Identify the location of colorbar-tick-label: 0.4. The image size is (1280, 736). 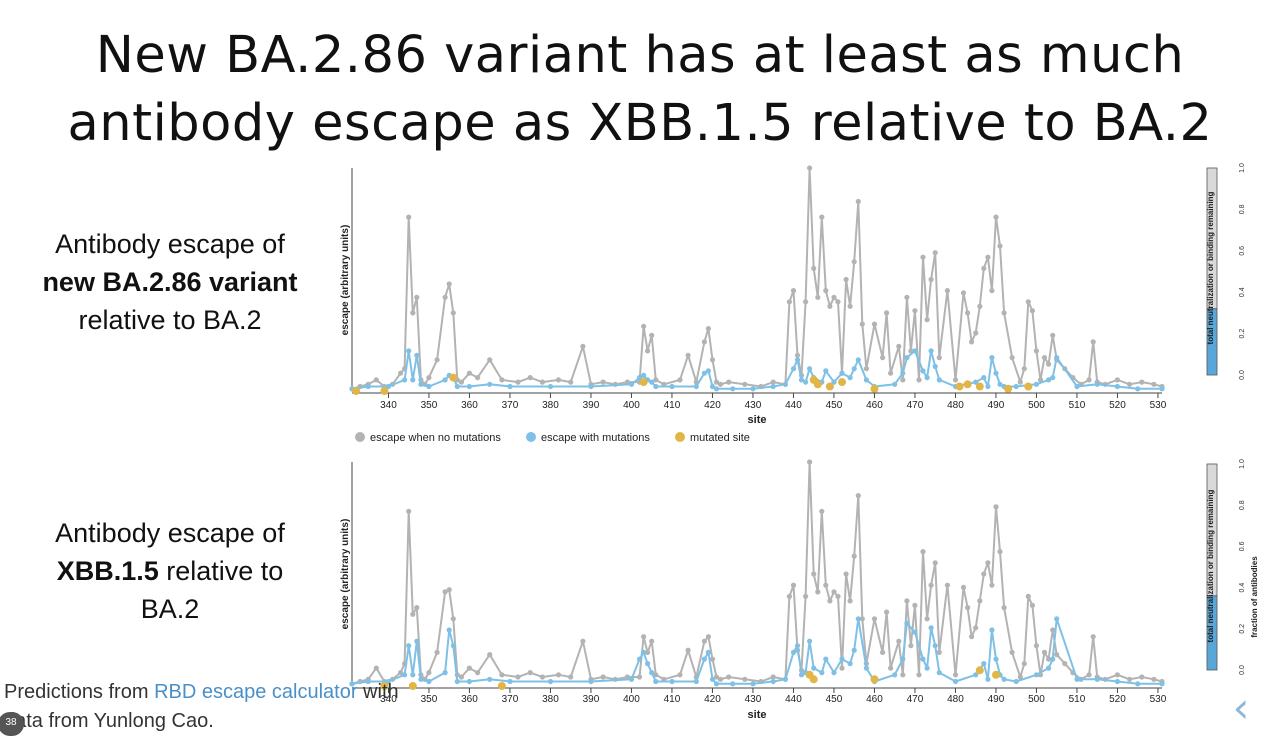
(1242, 292).